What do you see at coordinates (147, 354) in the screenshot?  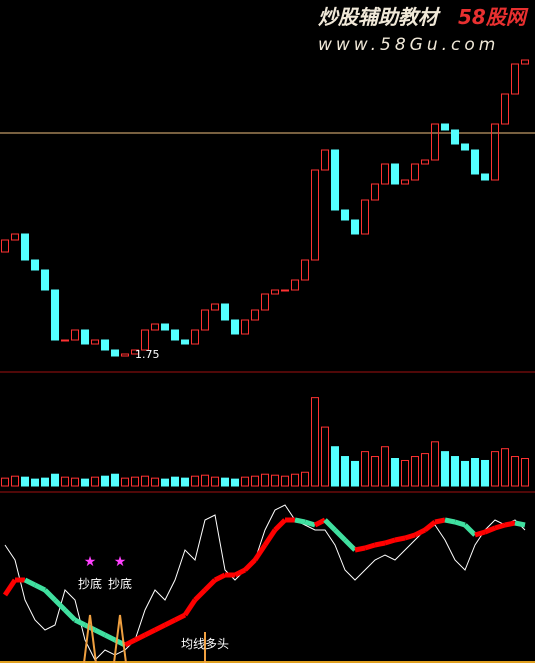 I see `low-label: 1.75` at bounding box center [147, 354].